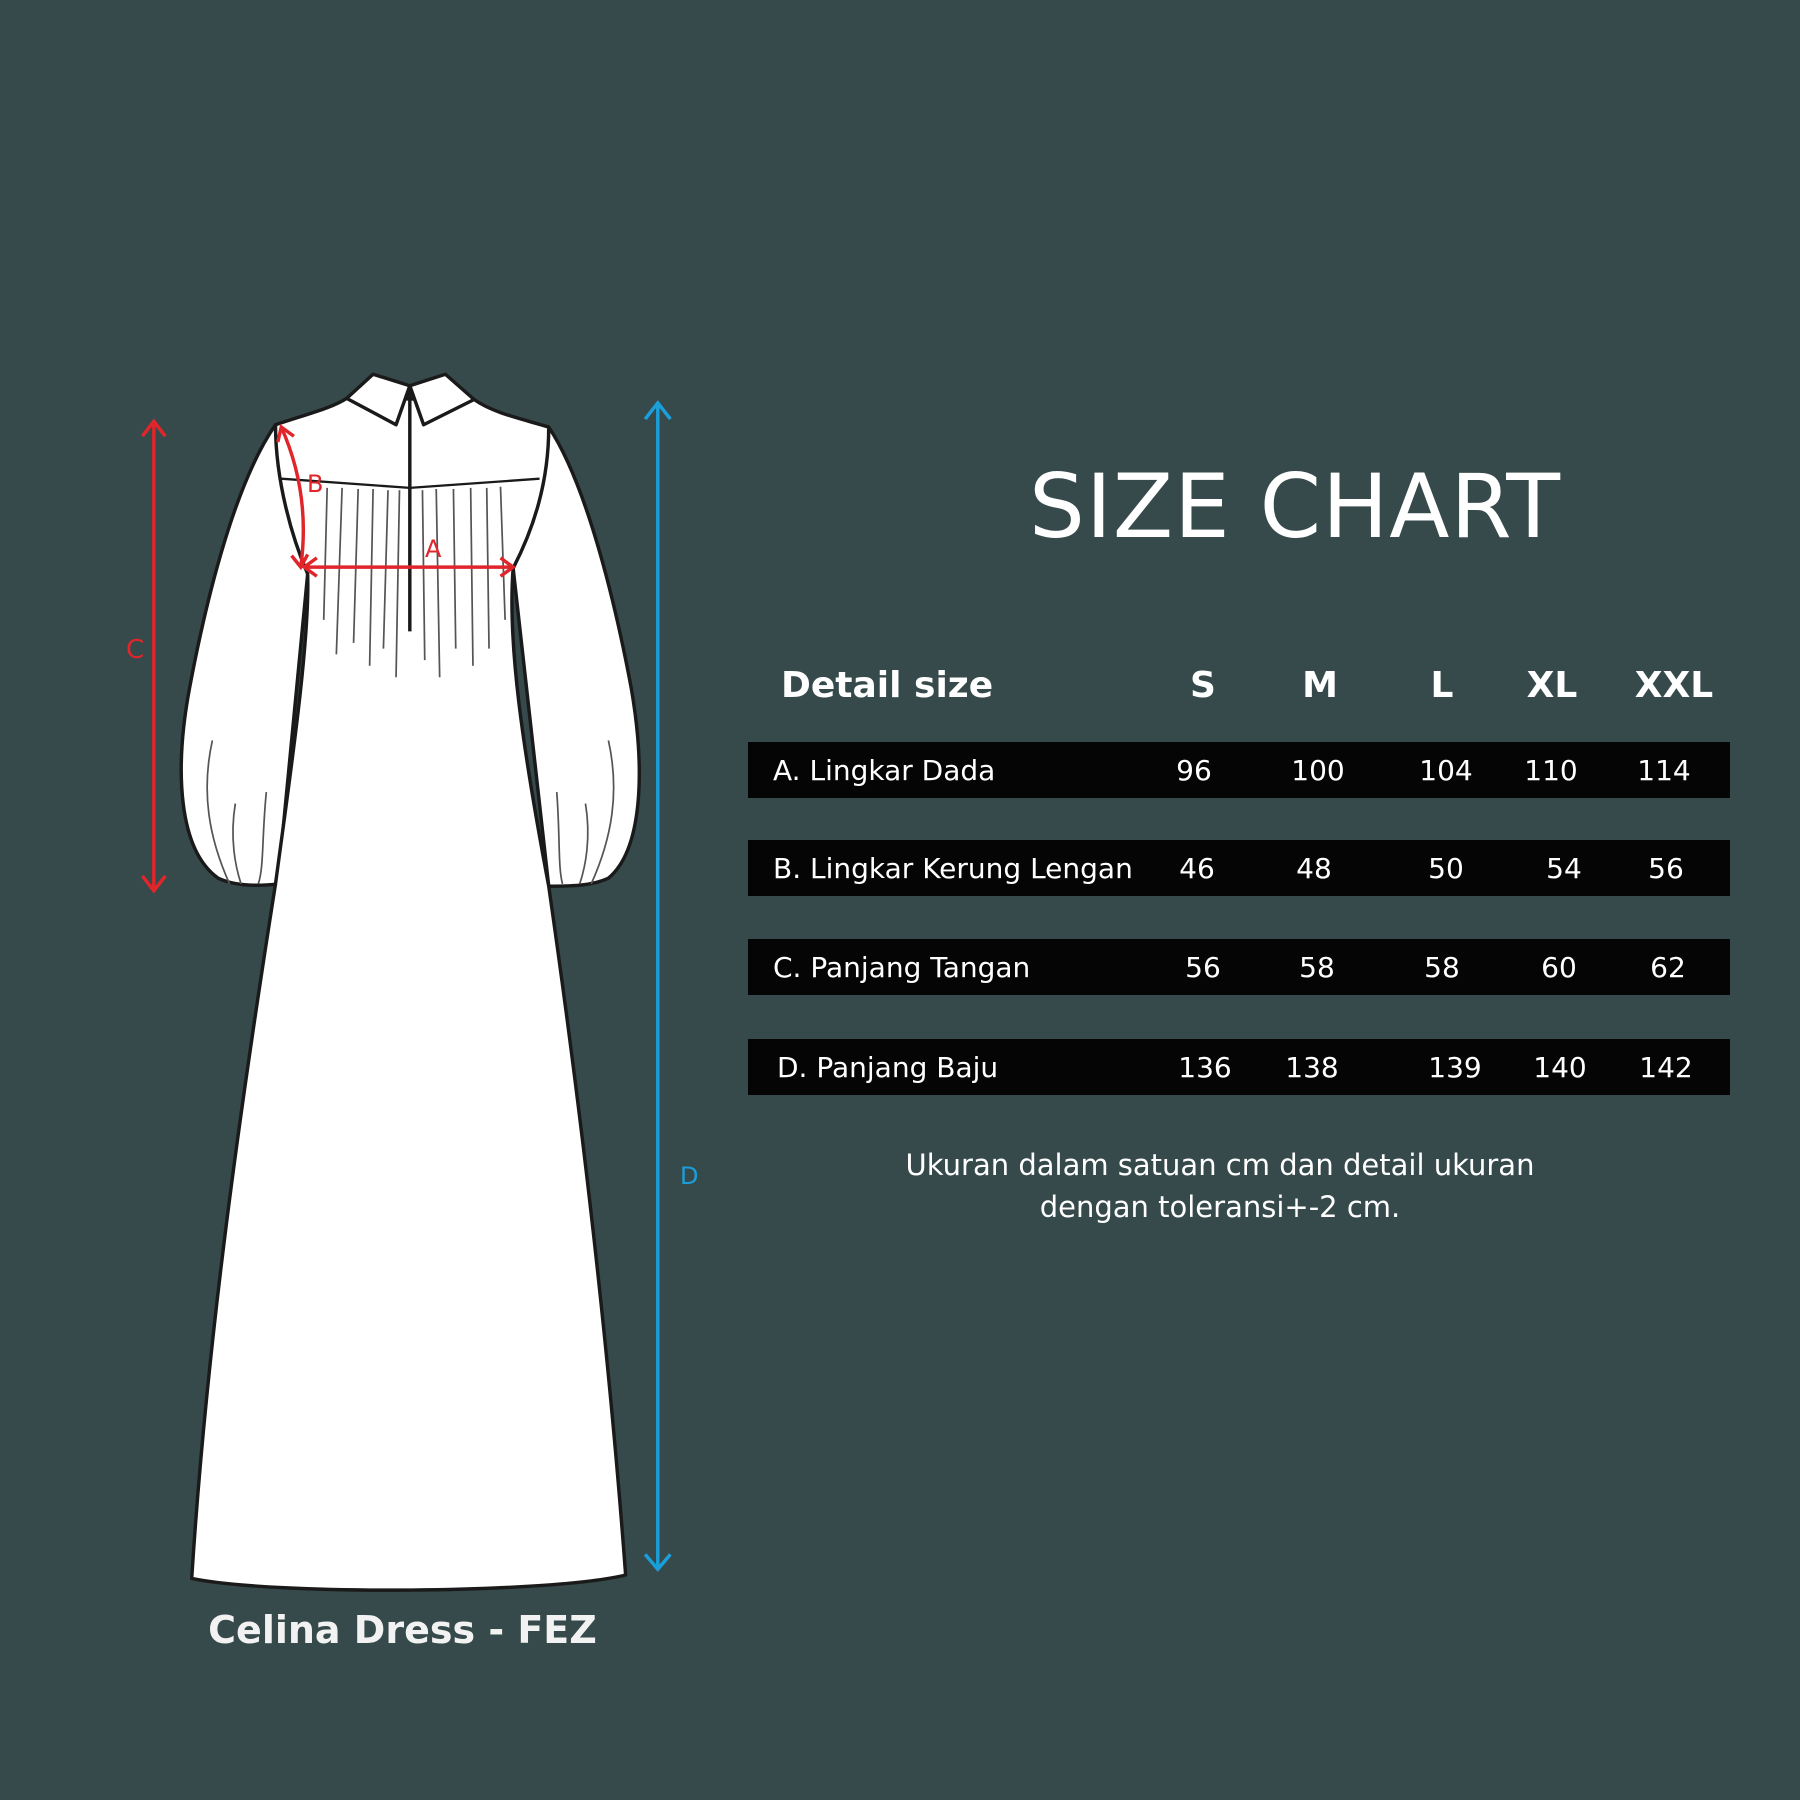 This screenshot has height=1800, width=1800. What do you see at coordinates (1318, 770) in the screenshot?
I see `cell: 100` at bounding box center [1318, 770].